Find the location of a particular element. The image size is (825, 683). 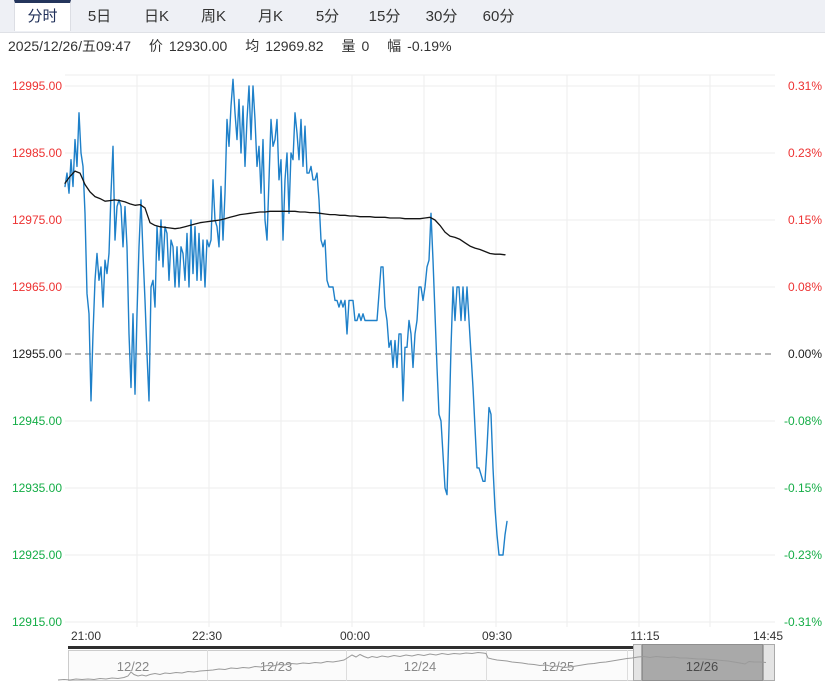

navigator-left-handle is located at coordinates (637, 662).